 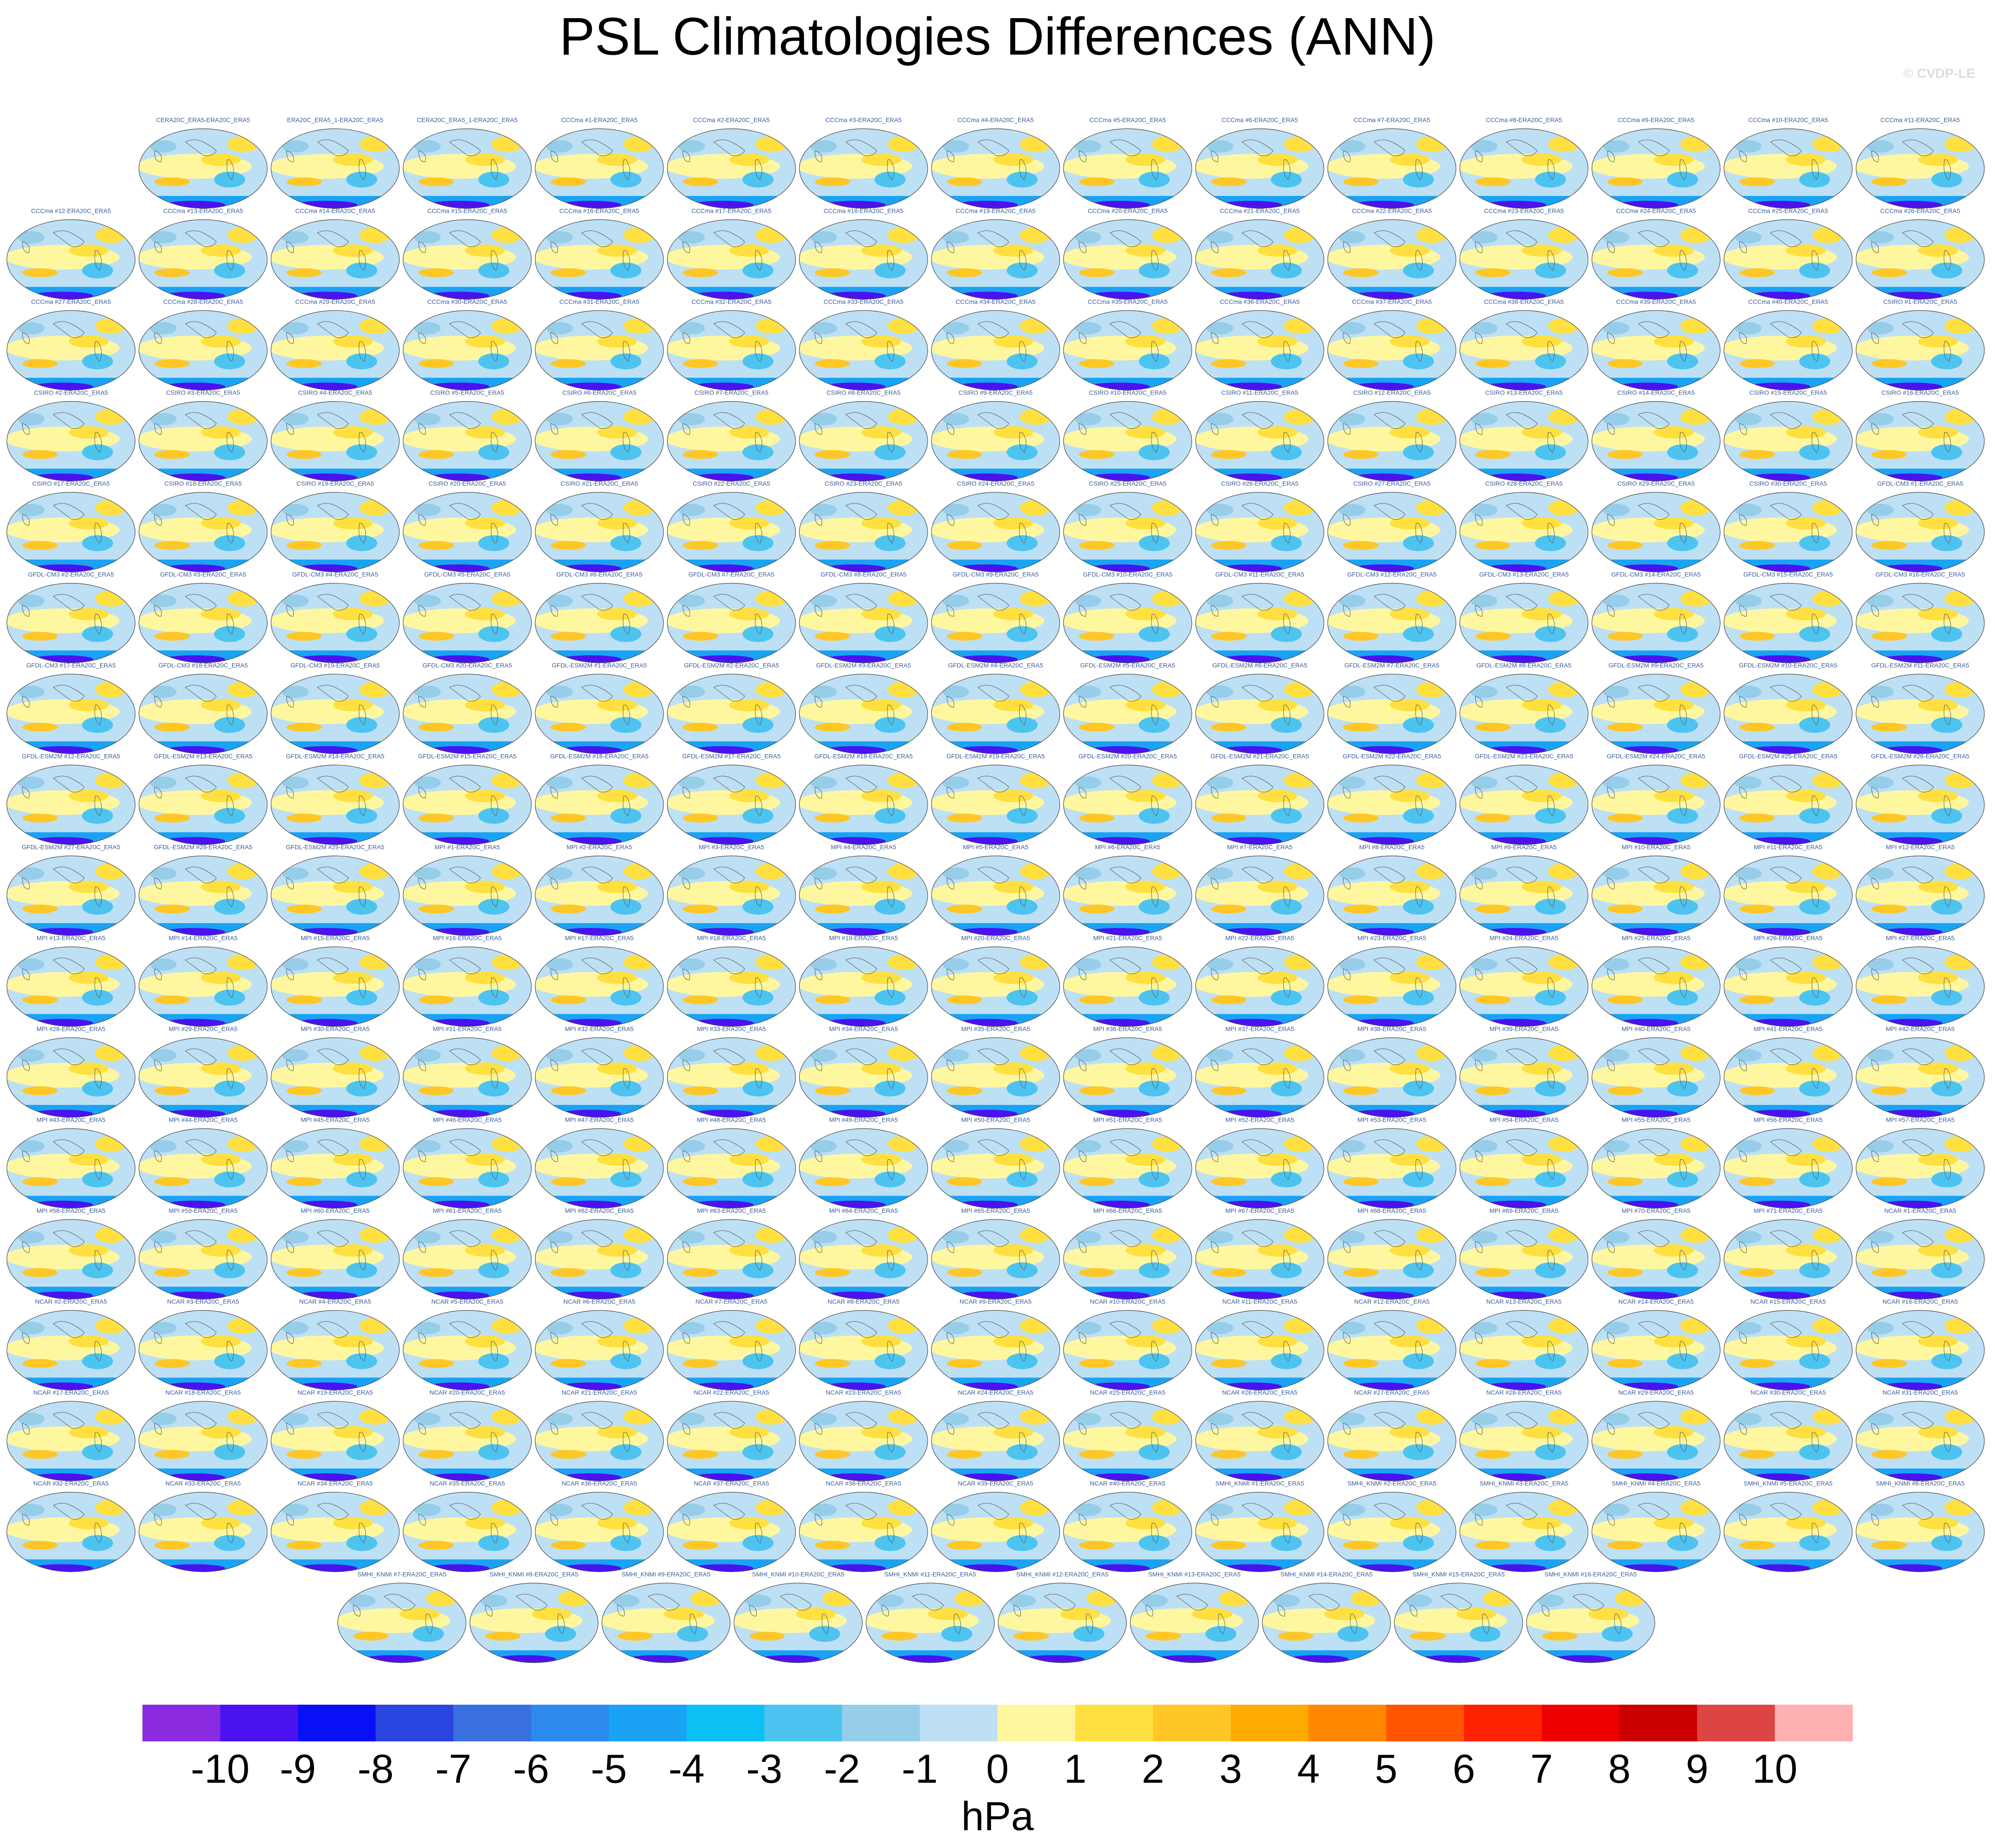 What do you see at coordinates (599, 1119) in the screenshot?
I see `panel-title: MPI #47-ERA20C_ERA5` at bounding box center [599, 1119].